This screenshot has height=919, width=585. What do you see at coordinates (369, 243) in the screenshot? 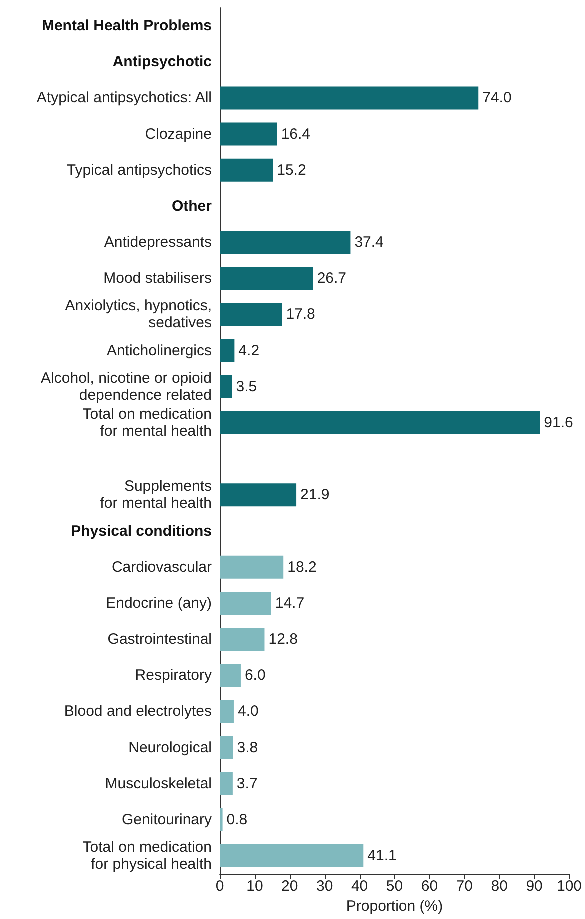
I see `data-label: 37.4` at bounding box center [369, 243].